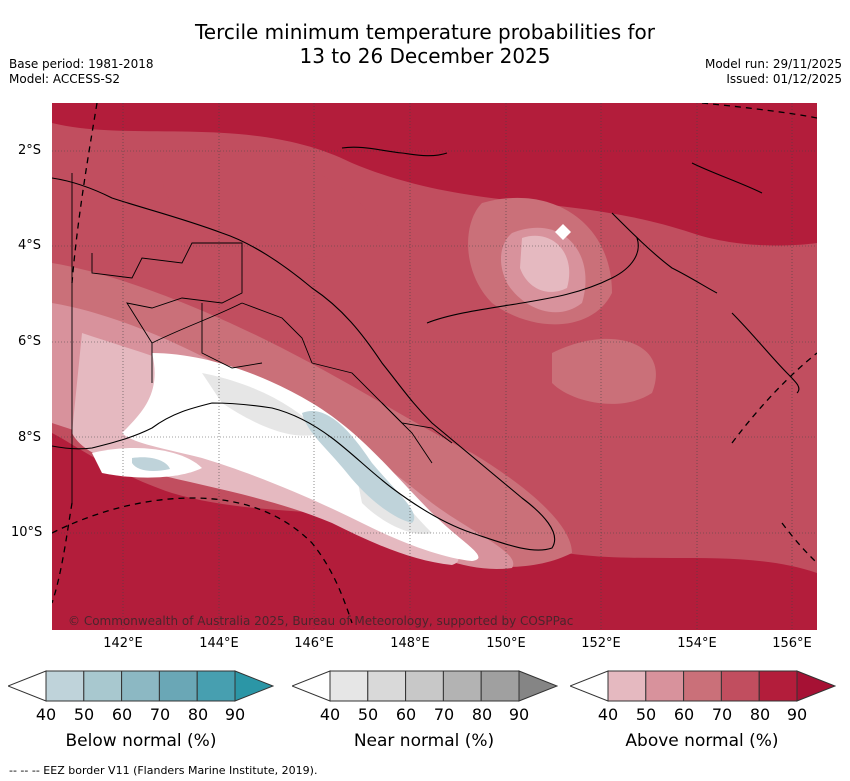 The image size is (850, 781). Describe the element at coordinates (425, 56) in the screenshot. I see `map-title-line2: 13 to 26 December 2025` at that location.